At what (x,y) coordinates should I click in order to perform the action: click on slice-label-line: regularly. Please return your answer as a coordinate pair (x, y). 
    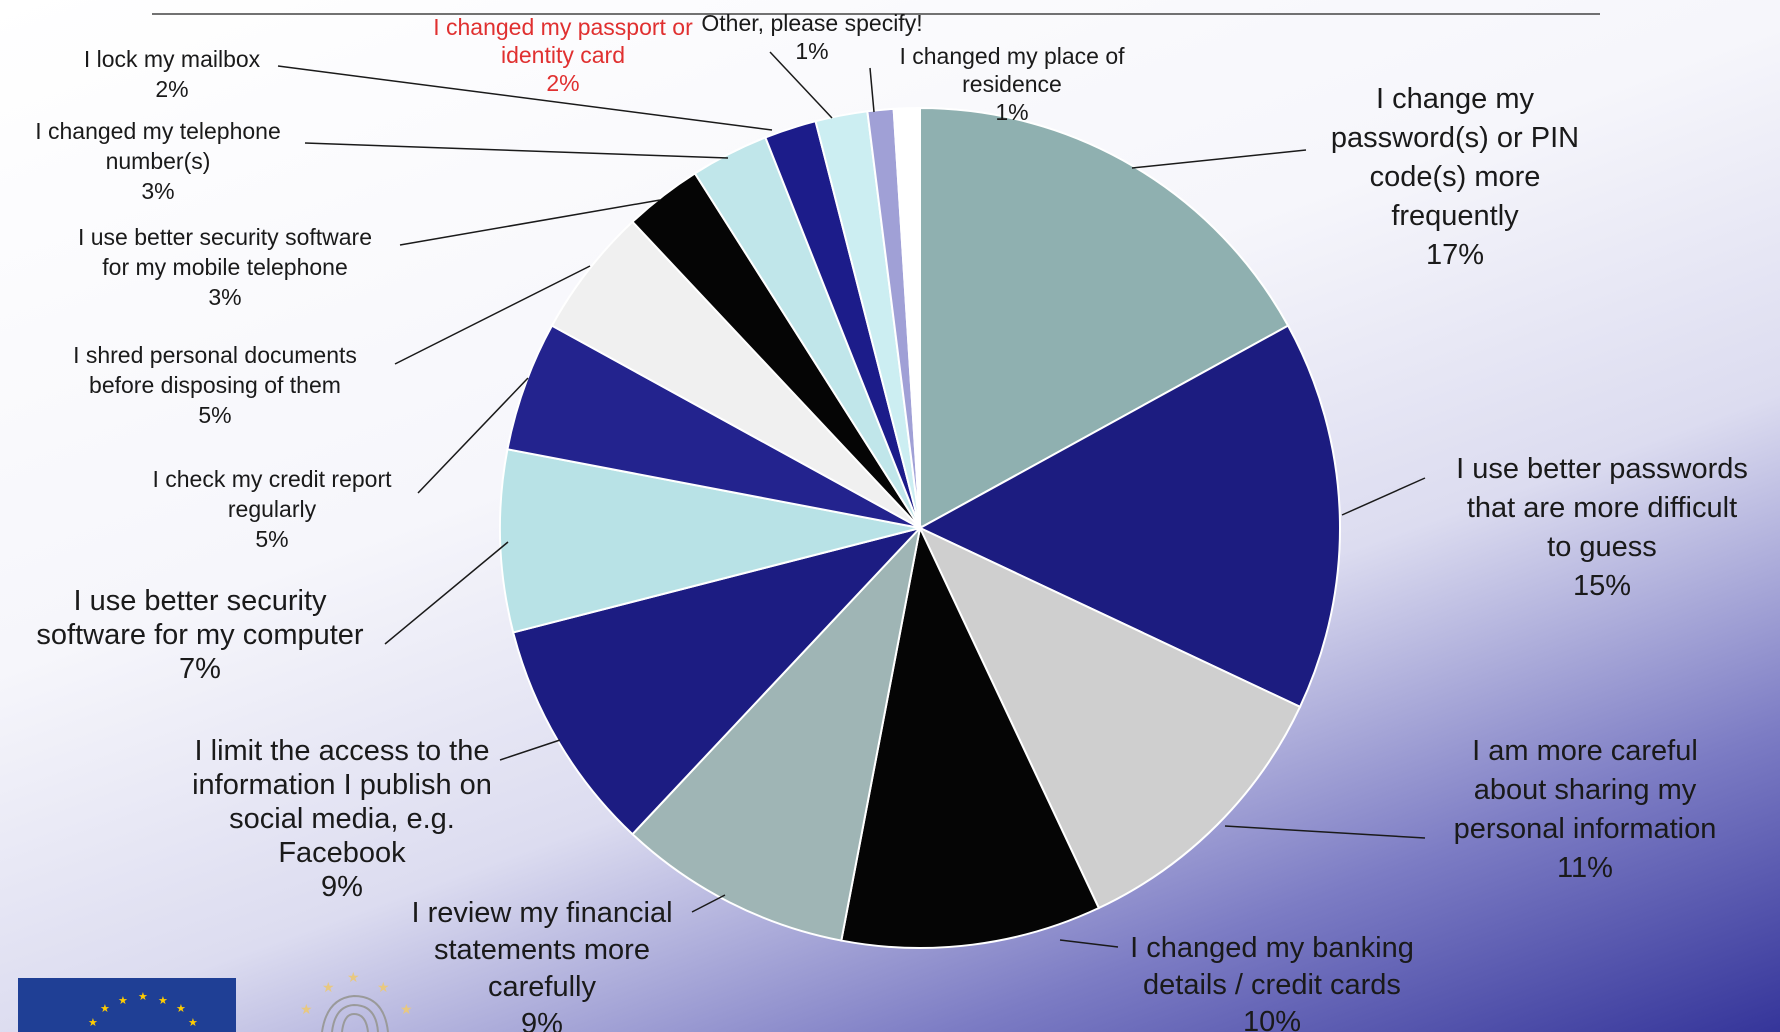
    Looking at the image, I should click on (272, 509).